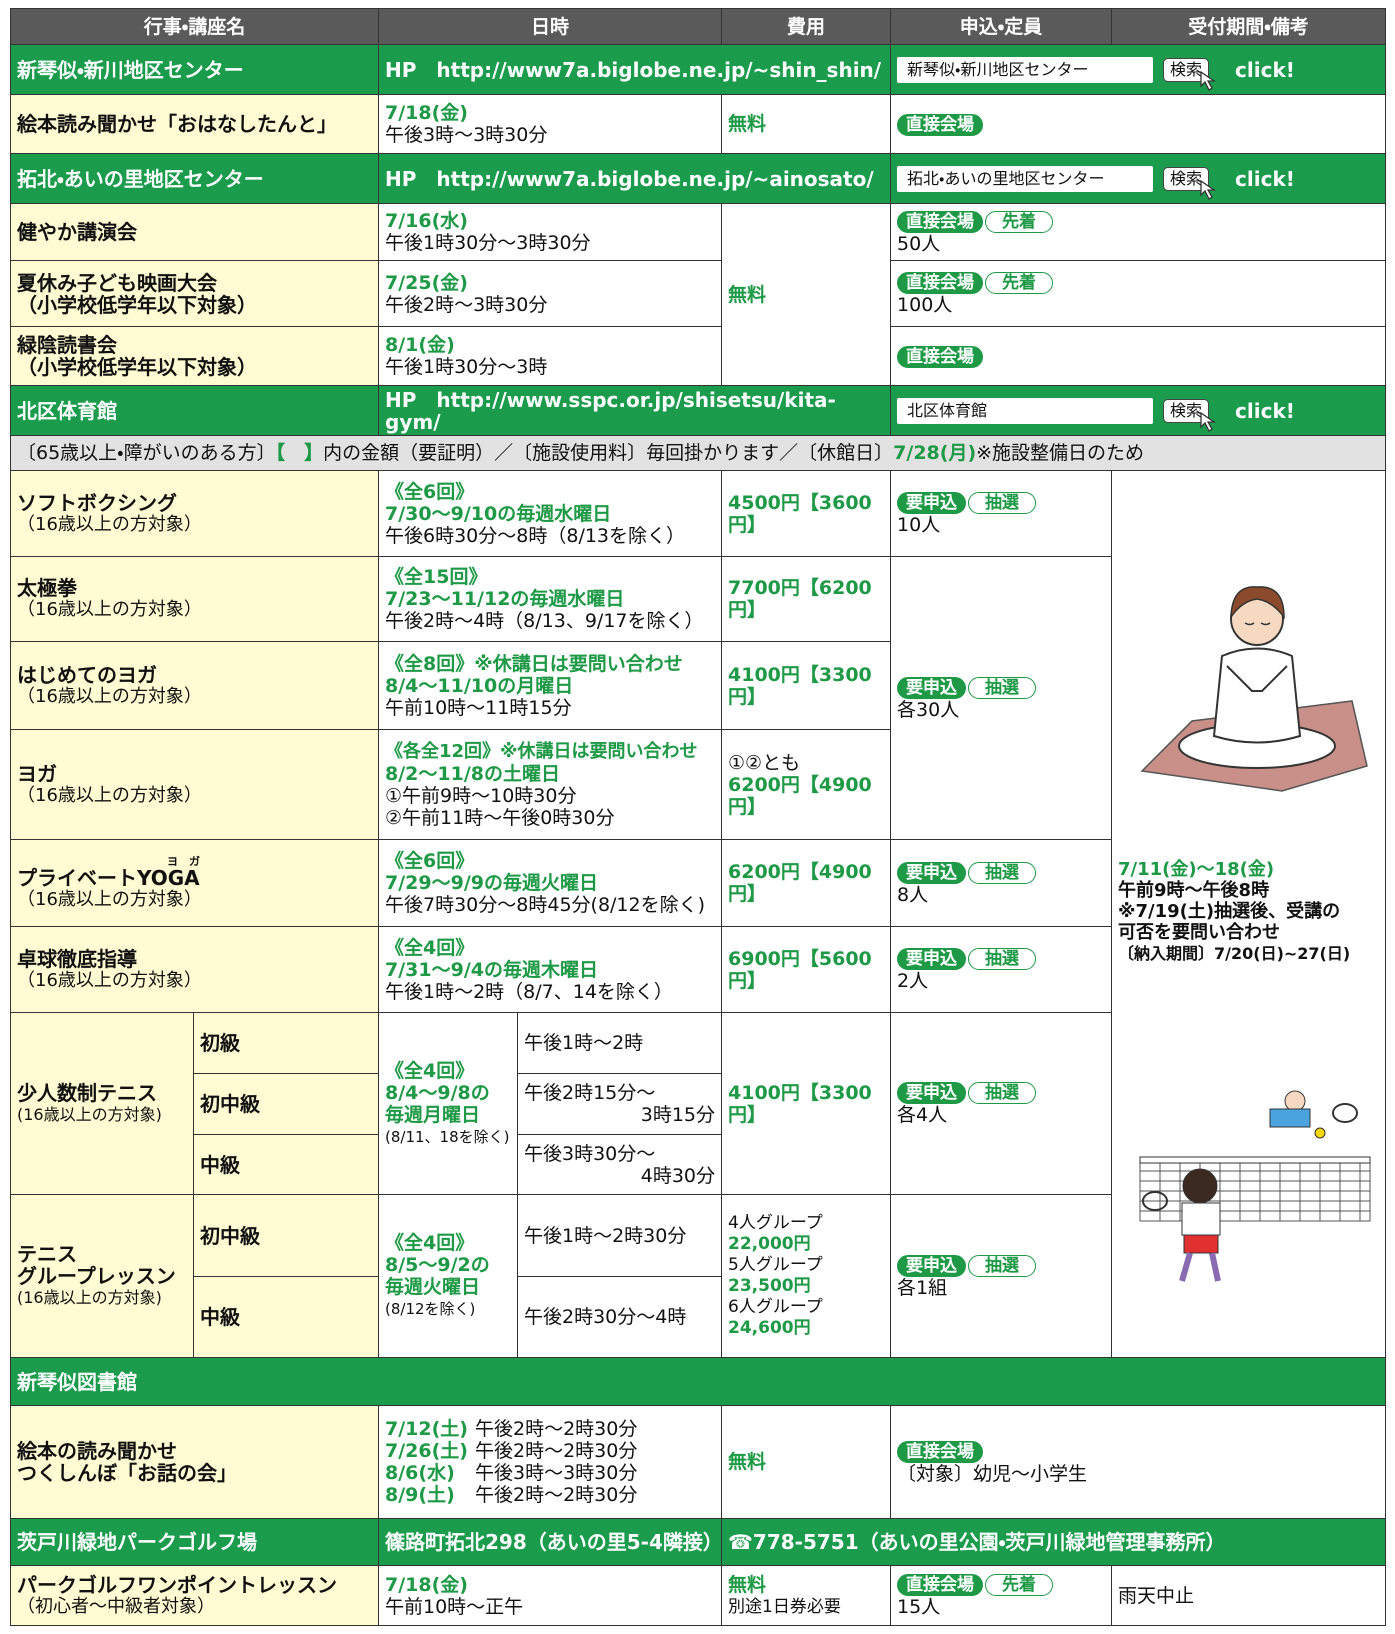  I want to click on remark: ※7/19(土)抽選後、受講の, so click(1229, 911).